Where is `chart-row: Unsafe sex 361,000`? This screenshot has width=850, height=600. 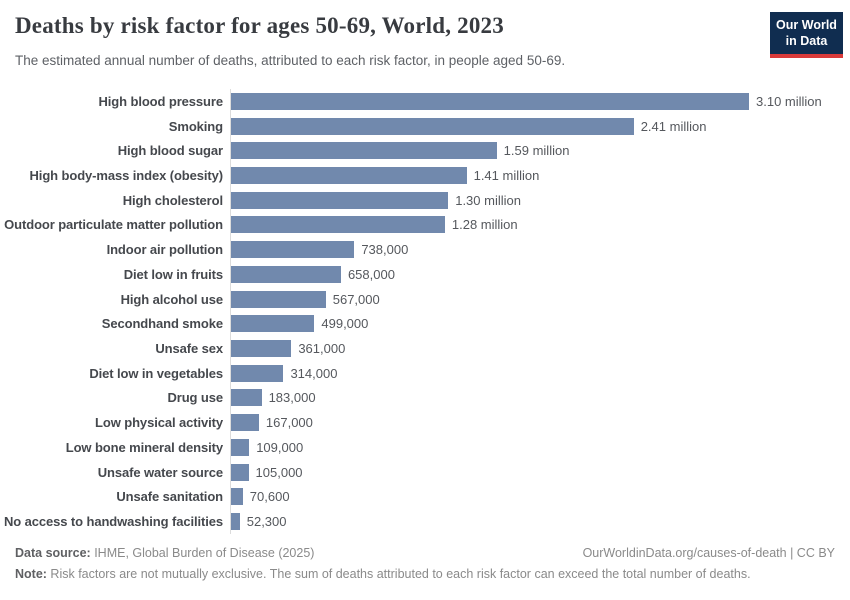
chart-row: Unsafe sex 361,000 is located at coordinates (425, 348).